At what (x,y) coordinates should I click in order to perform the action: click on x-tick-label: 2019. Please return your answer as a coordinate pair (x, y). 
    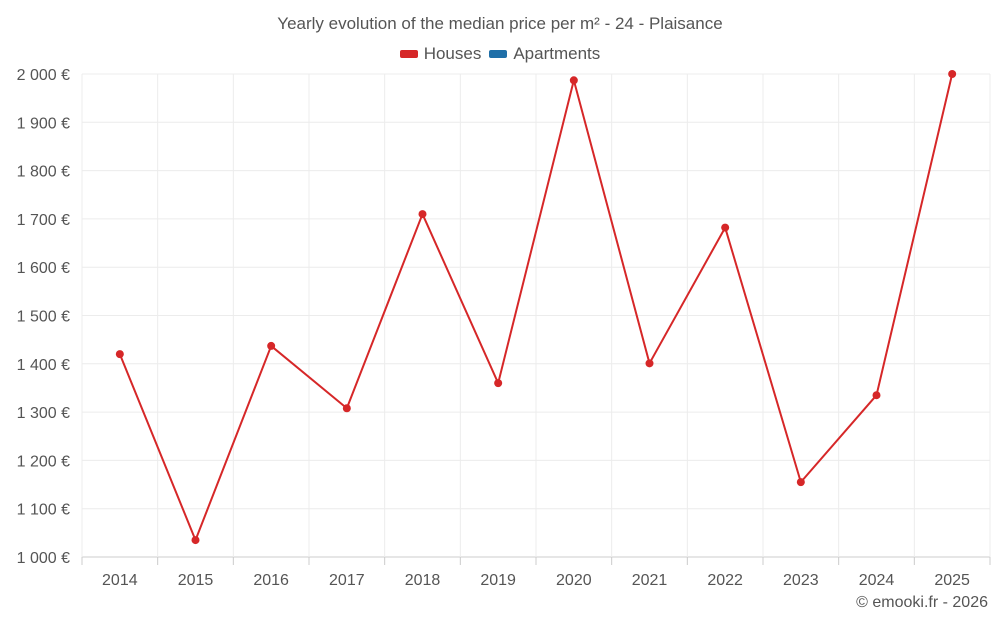
    Looking at the image, I should click on (498, 580).